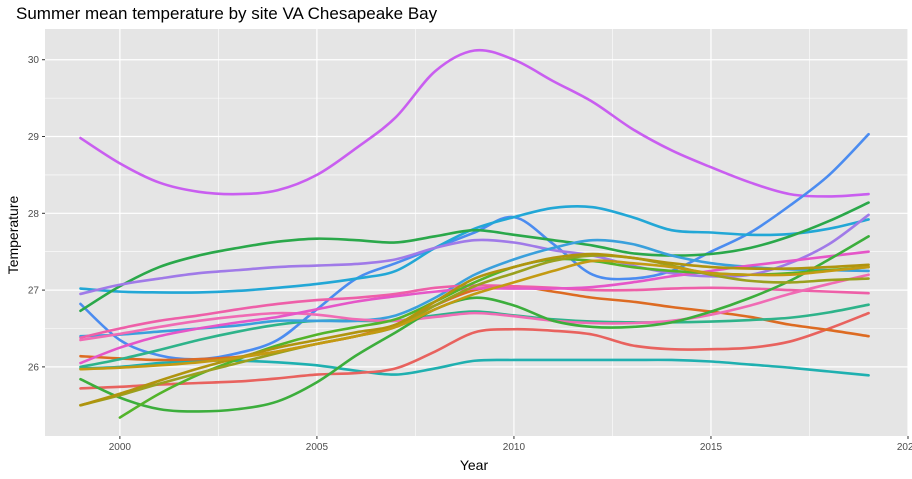  Describe the element at coordinates (474, 465) in the screenshot. I see `x-axis-title: Year` at that location.